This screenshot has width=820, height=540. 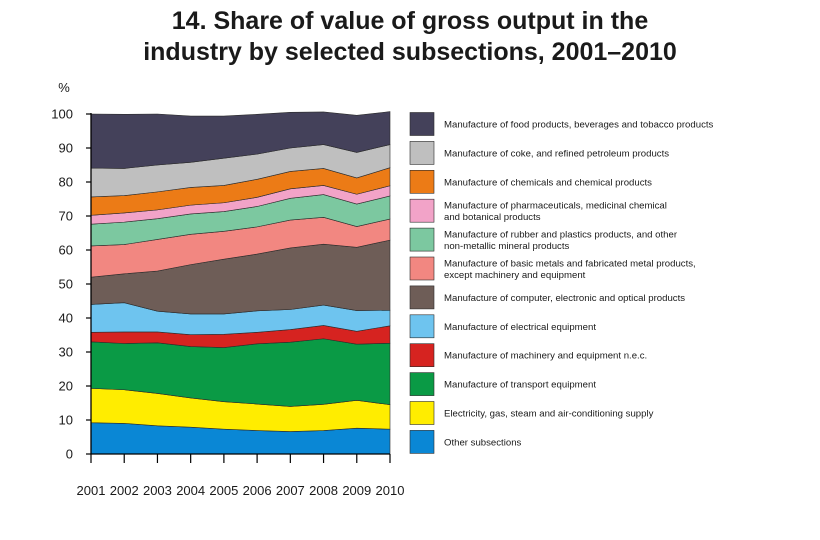 I want to click on x-tick-label-9: 2010, so click(x=390, y=490).